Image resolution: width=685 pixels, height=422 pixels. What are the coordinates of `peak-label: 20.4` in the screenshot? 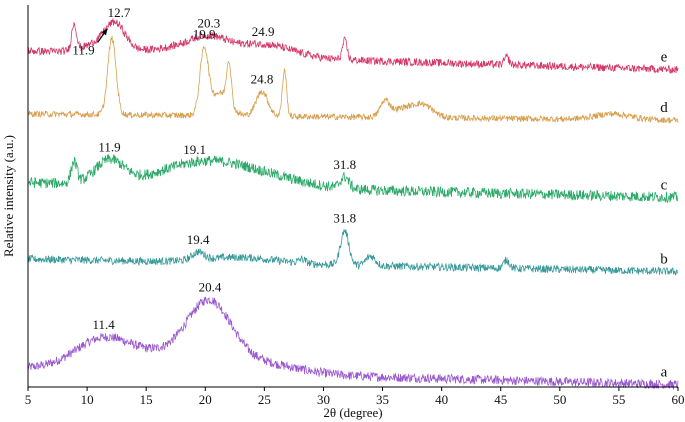 It's located at (210, 287).